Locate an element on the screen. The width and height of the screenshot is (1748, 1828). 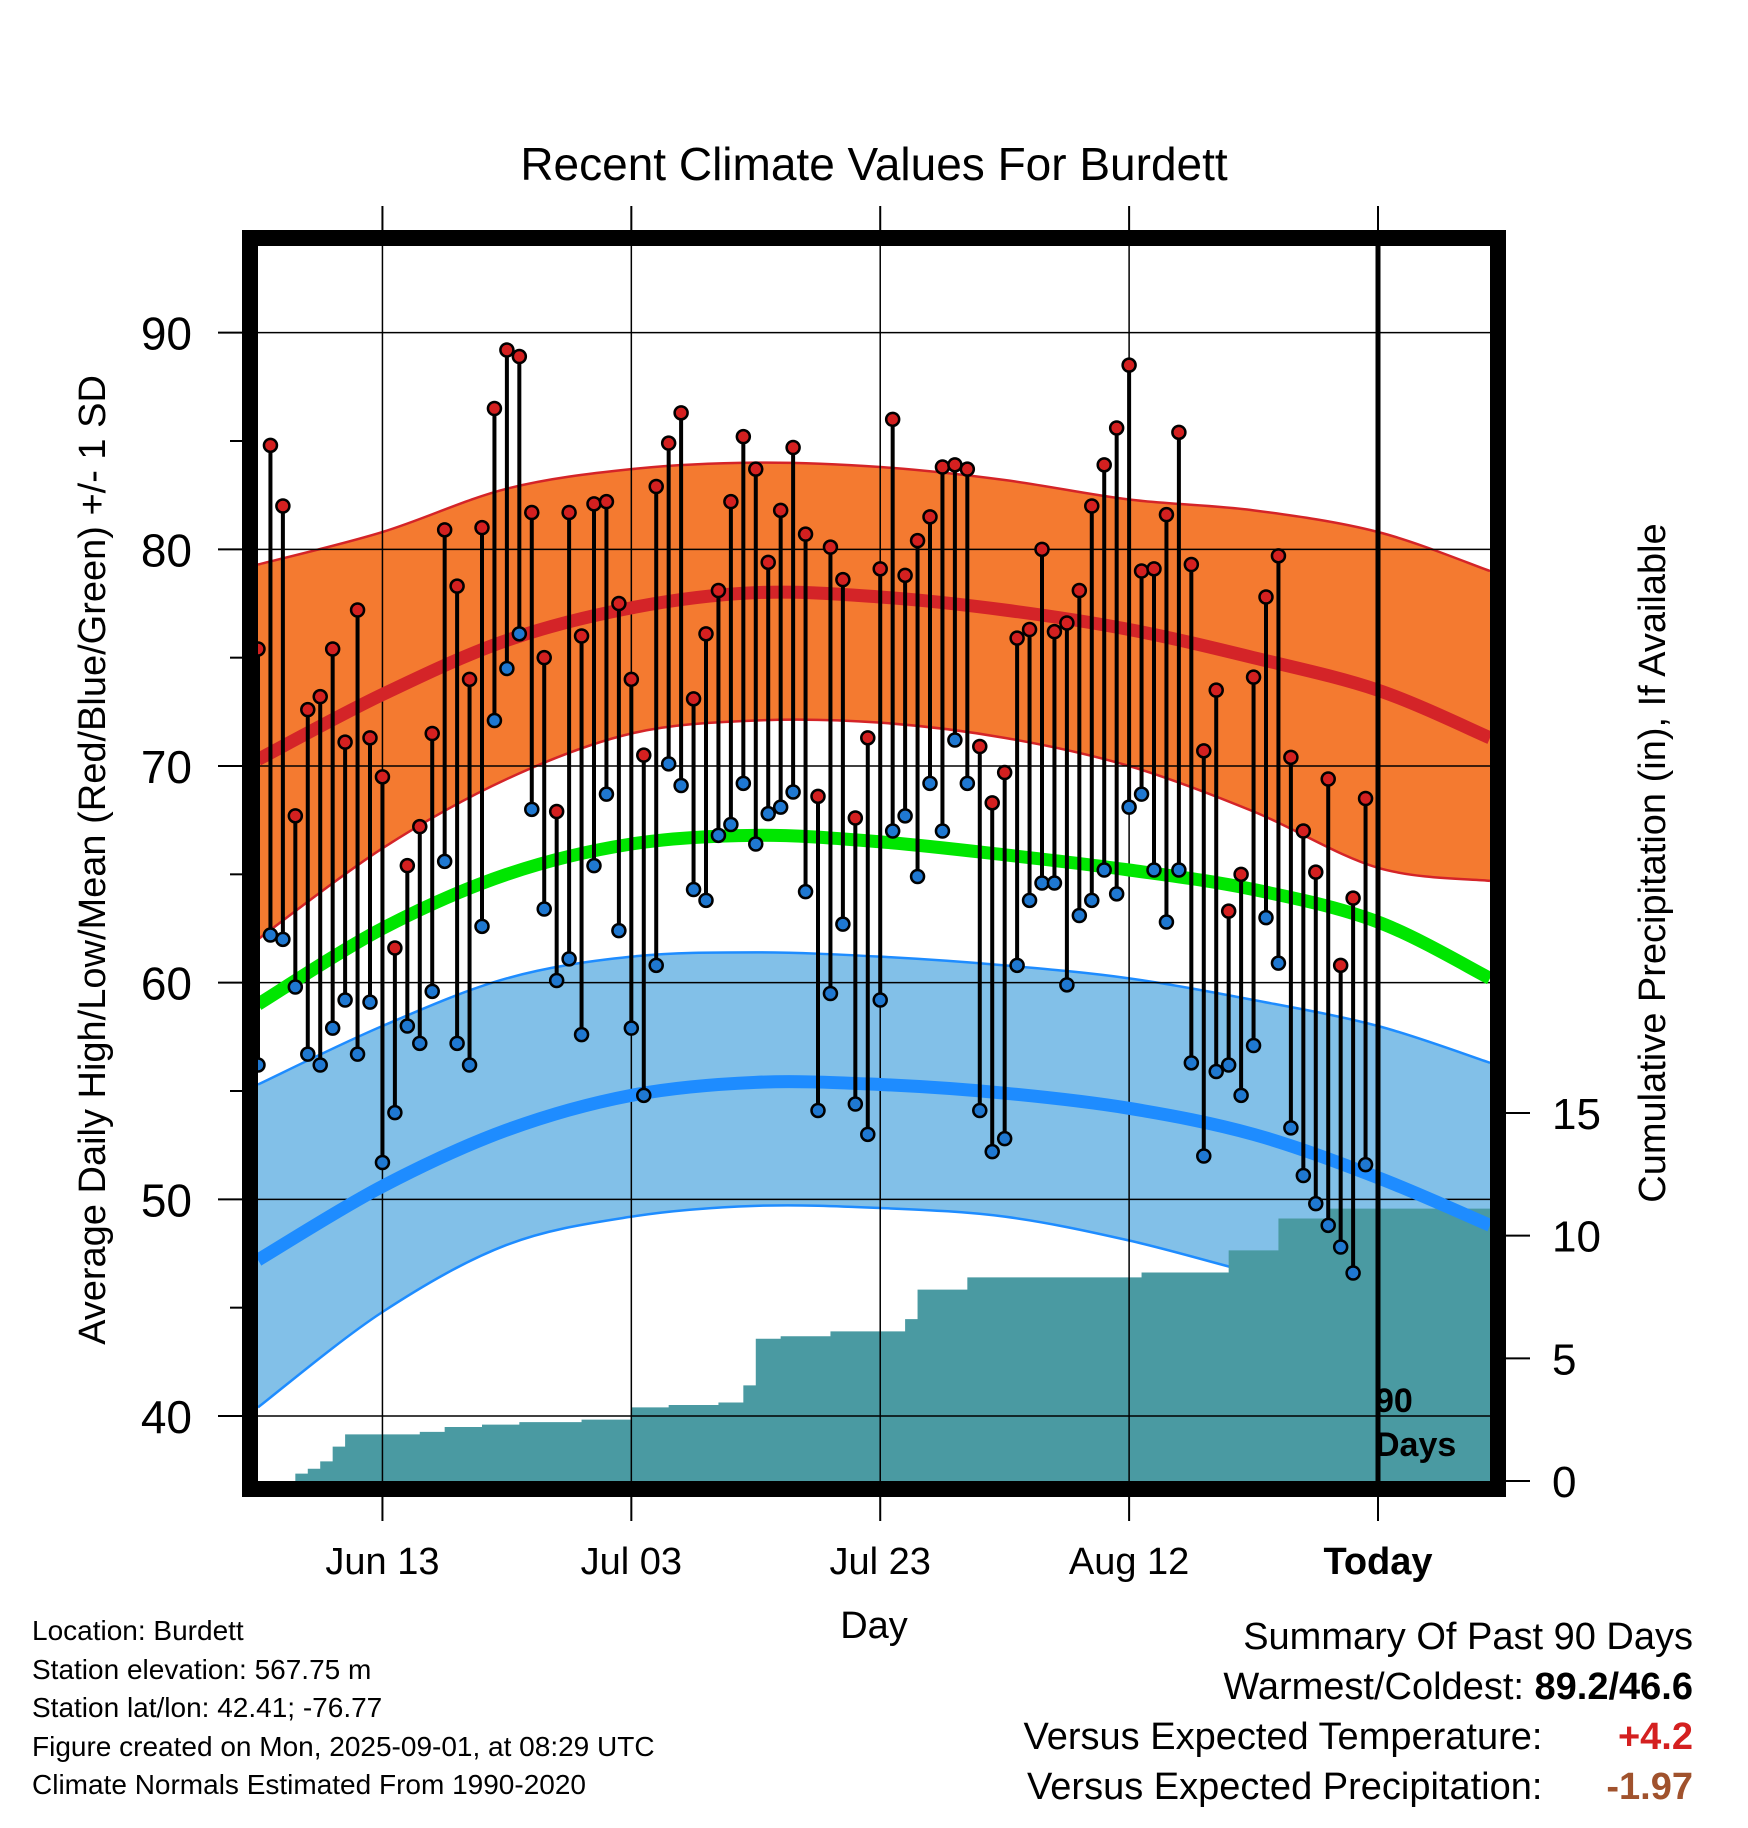
x-tick-label-4: Today is located at coordinates (1377, 1562).